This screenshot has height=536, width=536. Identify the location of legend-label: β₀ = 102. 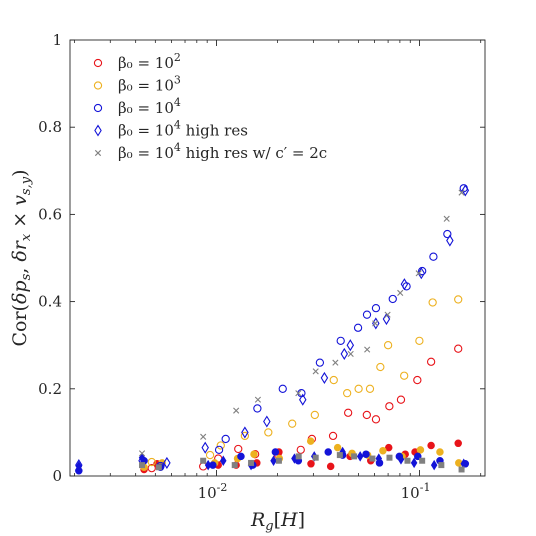
(149, 61).